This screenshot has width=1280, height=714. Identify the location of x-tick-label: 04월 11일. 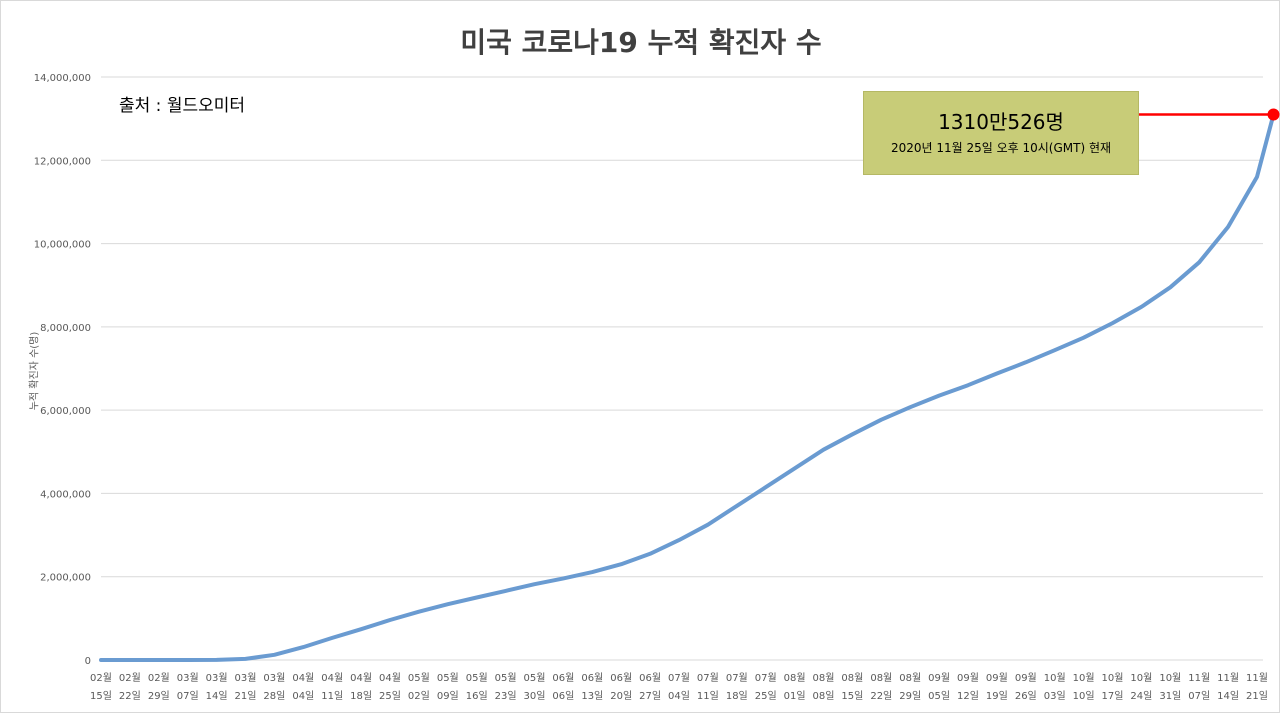
(332, 687).